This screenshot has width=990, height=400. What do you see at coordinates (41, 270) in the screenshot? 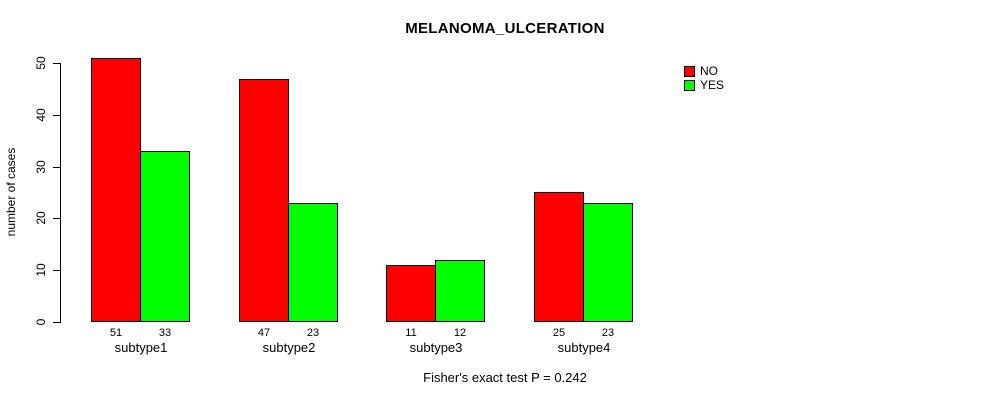
I see `y-tick-label-text: 10` at bounding box center [41, 270].